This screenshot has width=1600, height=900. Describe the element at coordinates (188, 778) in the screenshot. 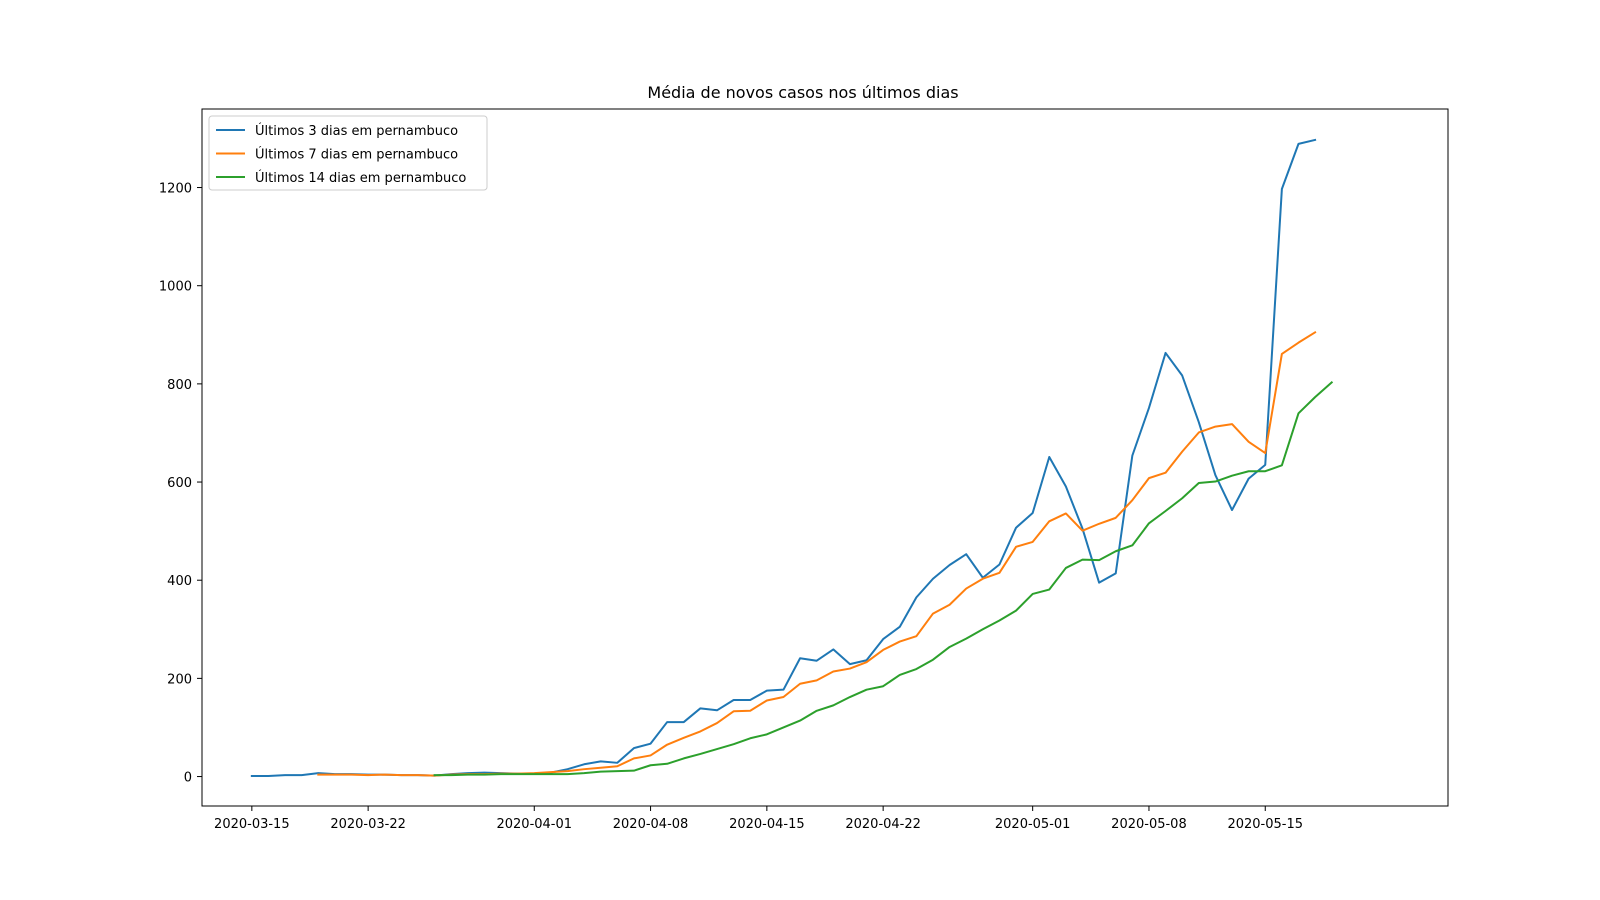

I see `y-tick-label: 0` at that location.